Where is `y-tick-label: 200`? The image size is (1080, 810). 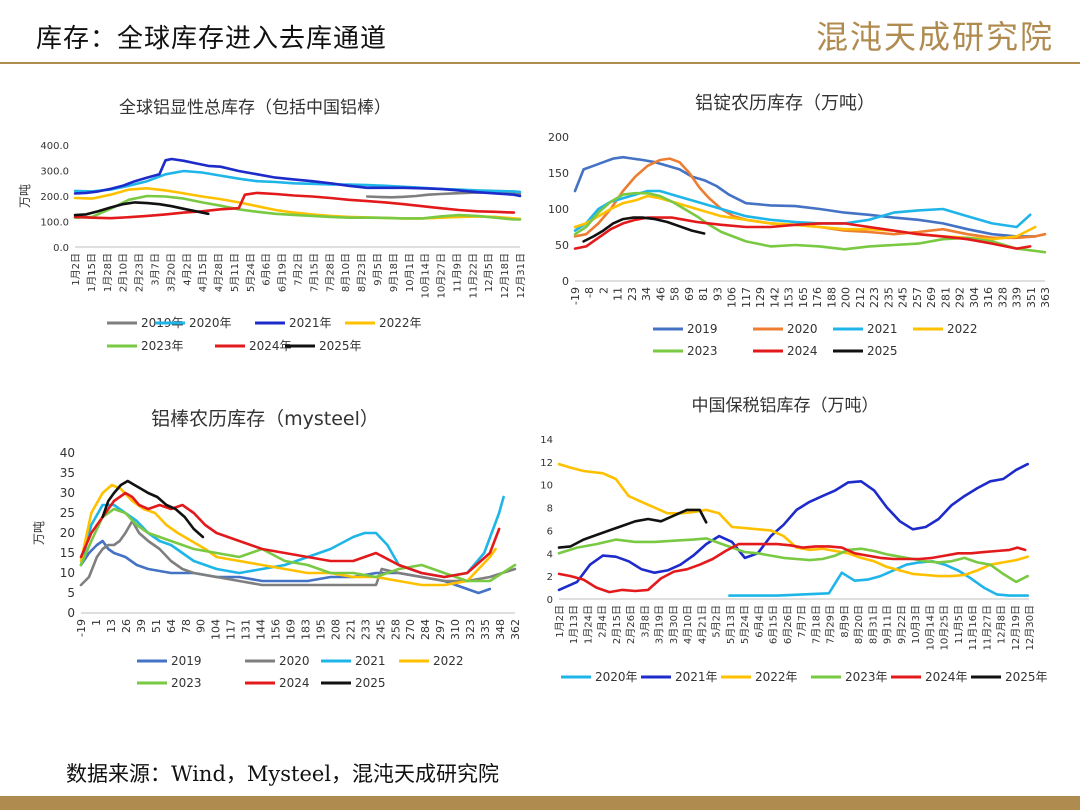 y-tick-label: 200 is located at coordinates (558, 137).